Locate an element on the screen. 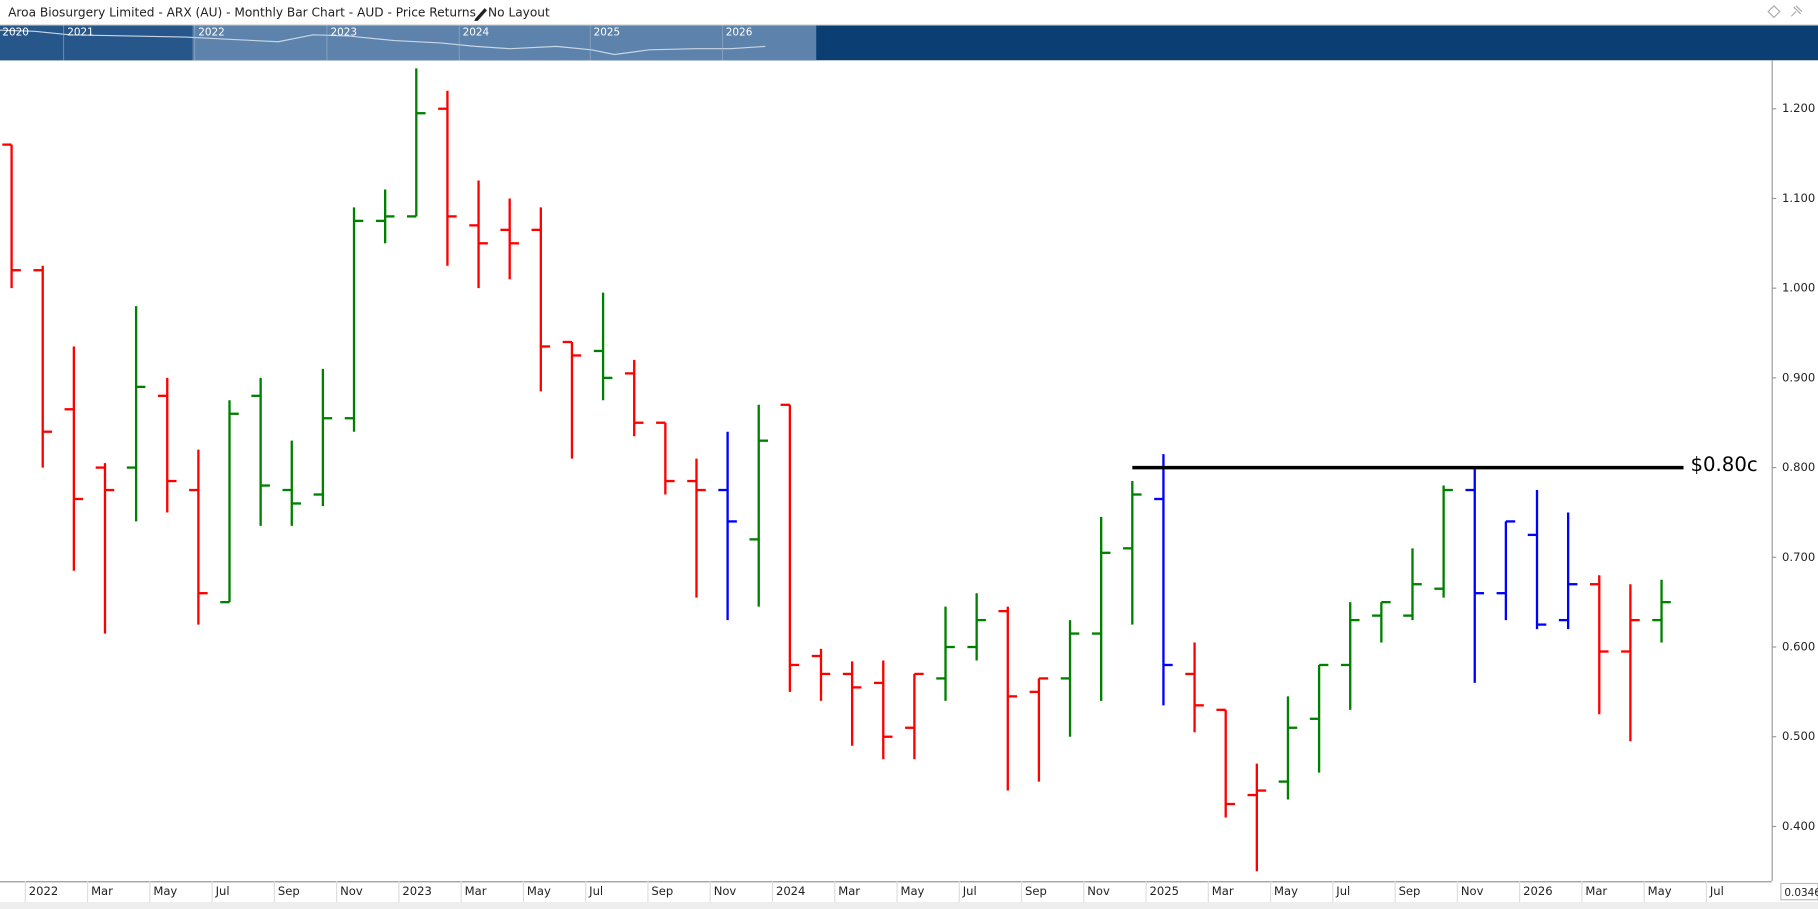 This screenshot has width=1818, height=909. x-tick-label: 2025 is located at coordinates (1164, 891).